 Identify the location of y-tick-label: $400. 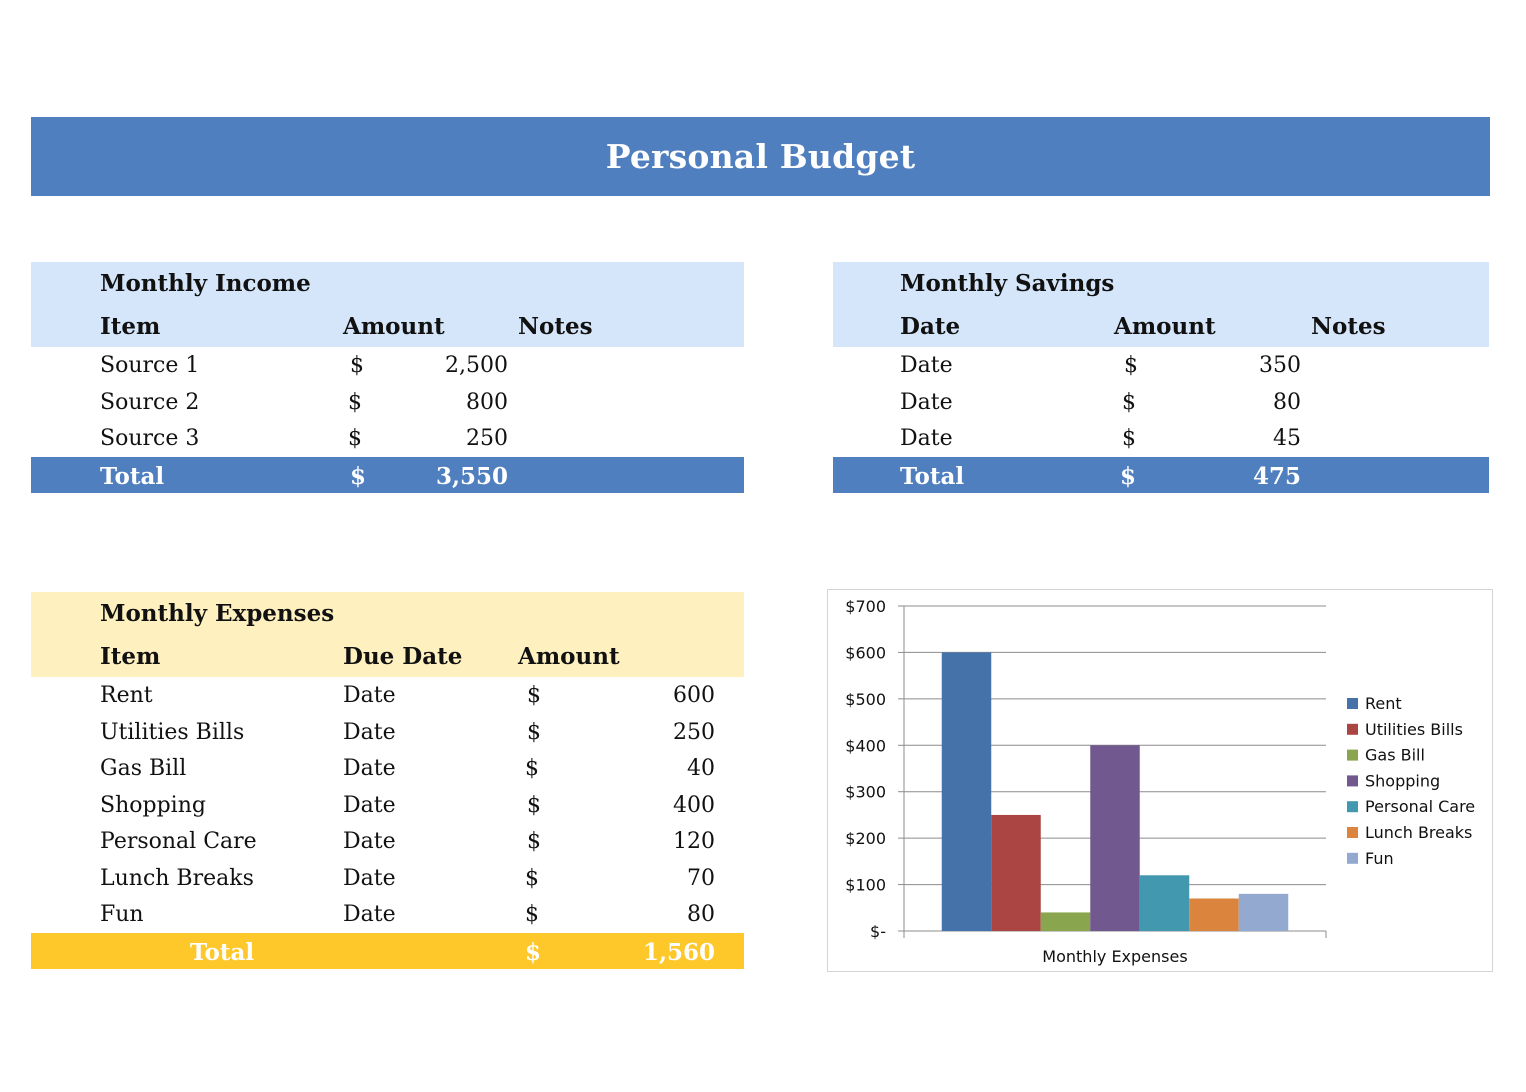
(865, 745).